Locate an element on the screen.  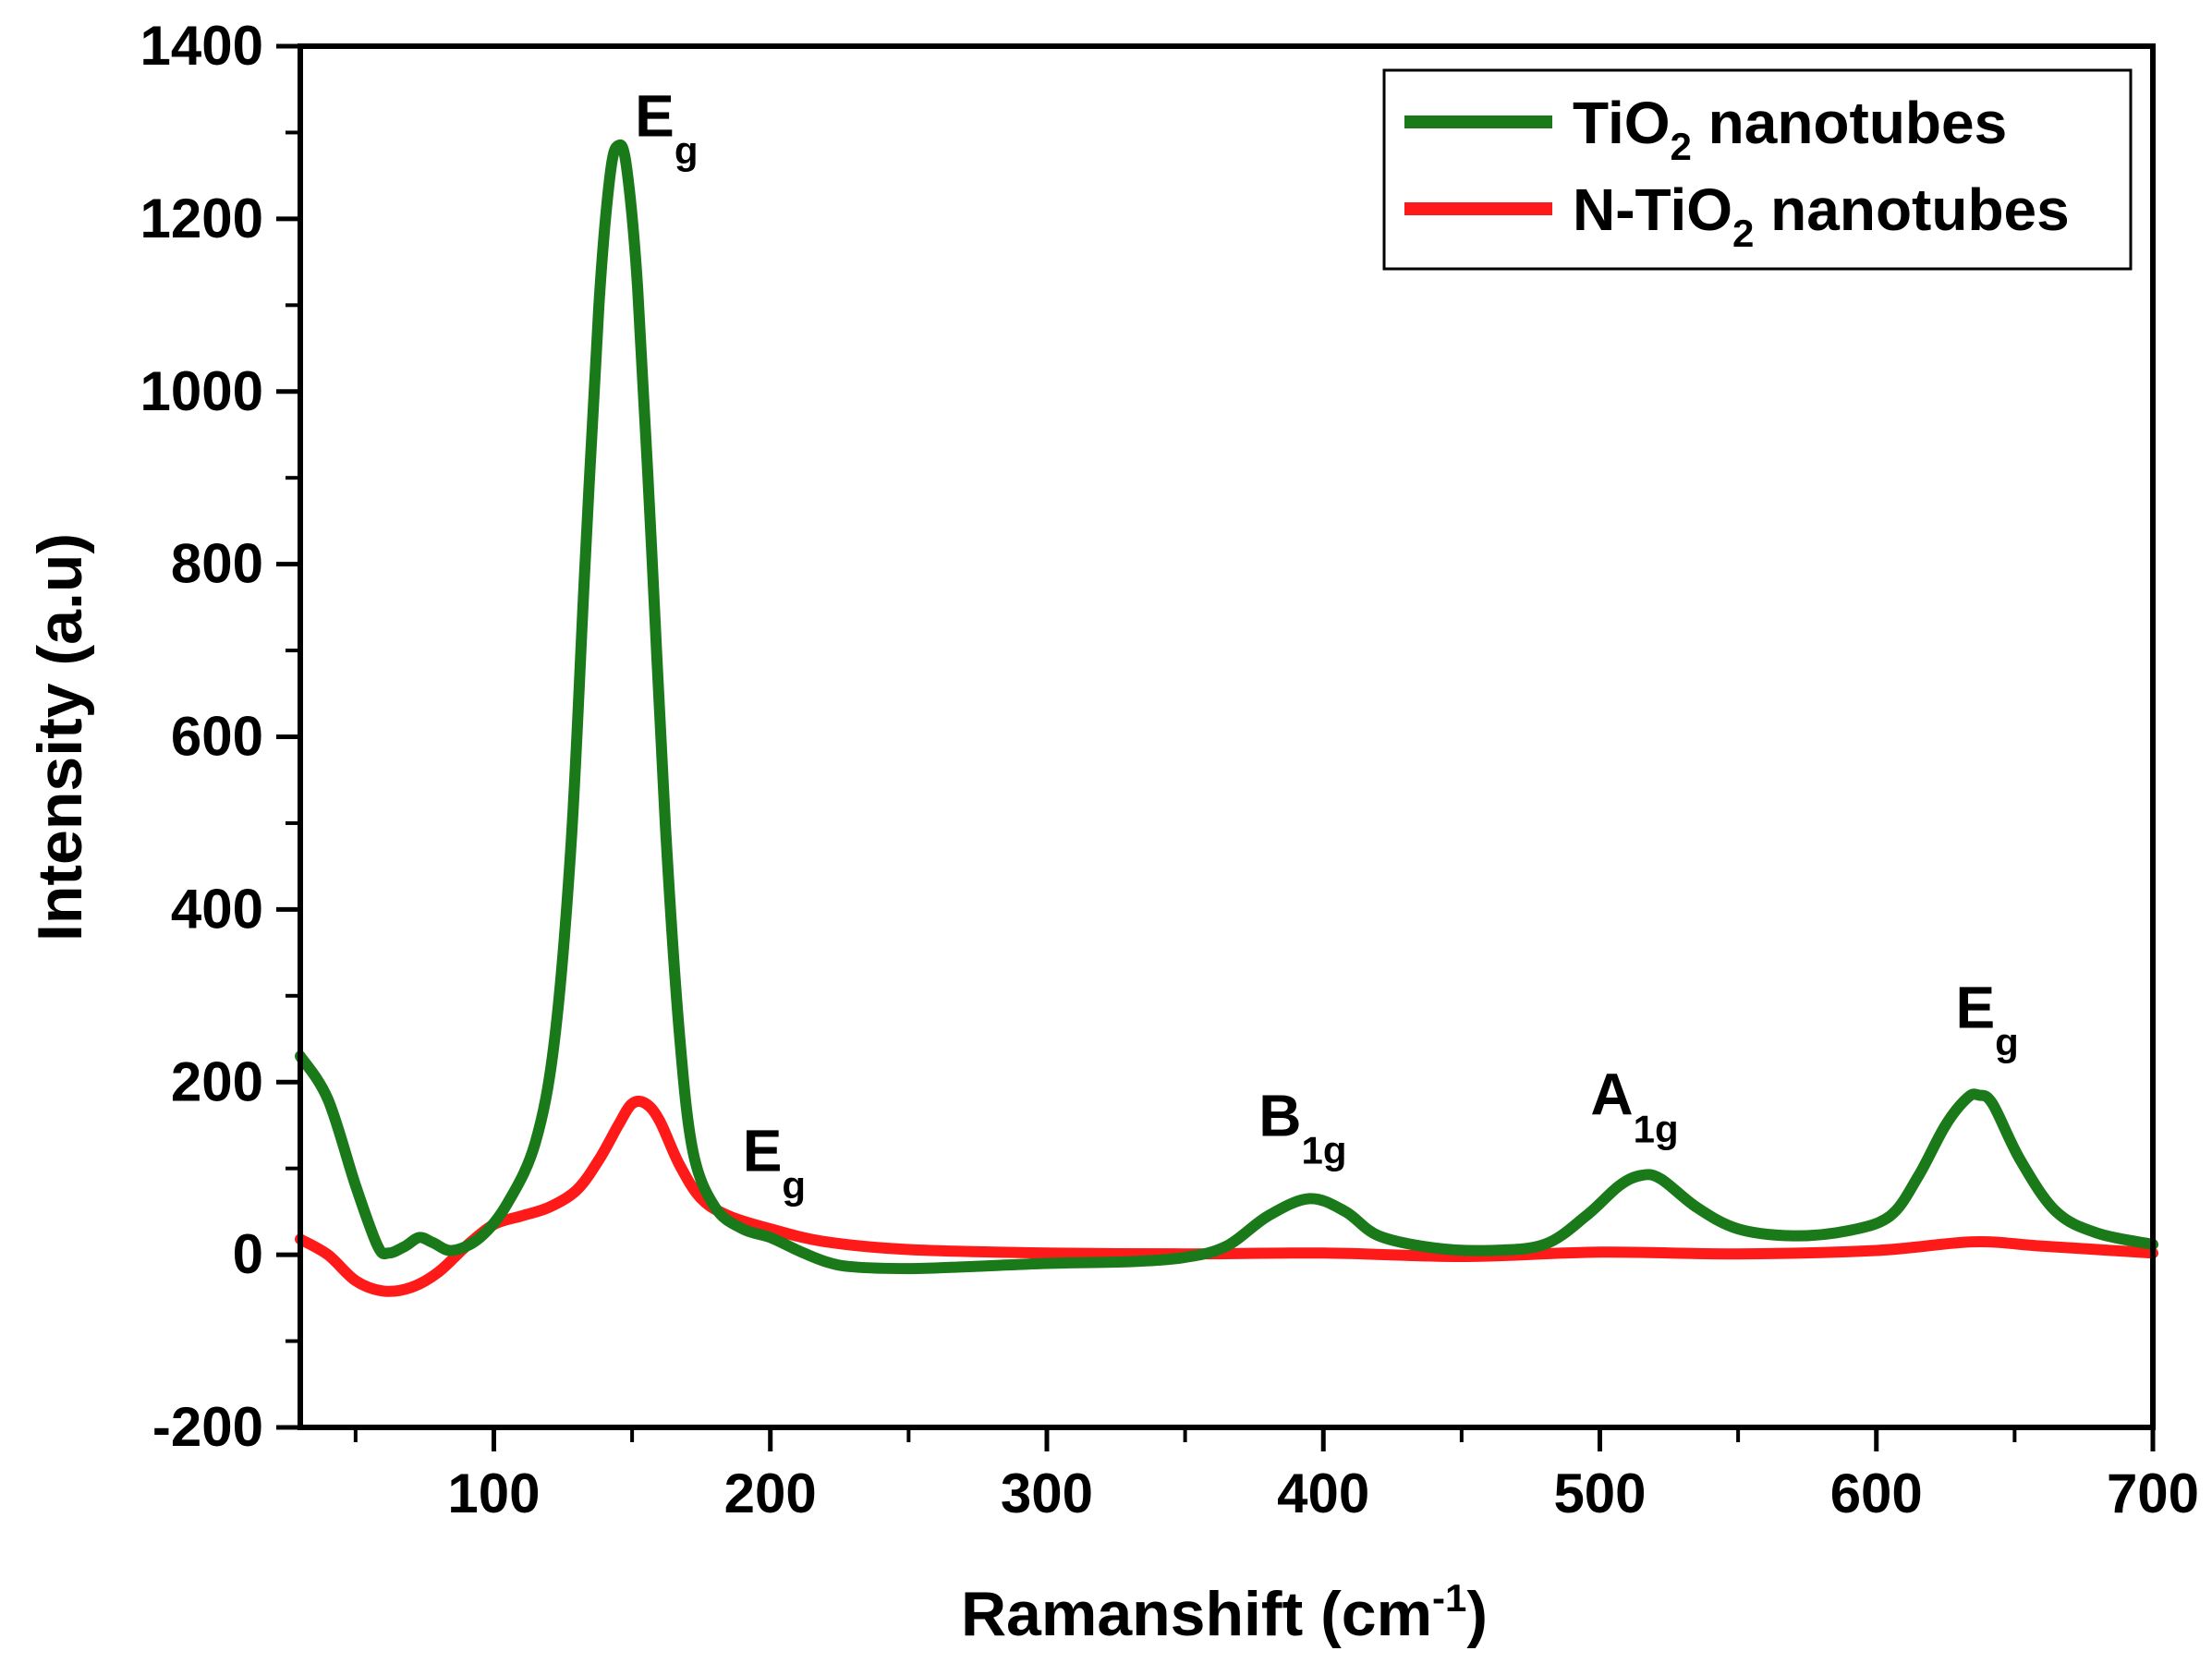
y-tick-label: 400 is located at coordinates (217, 909).